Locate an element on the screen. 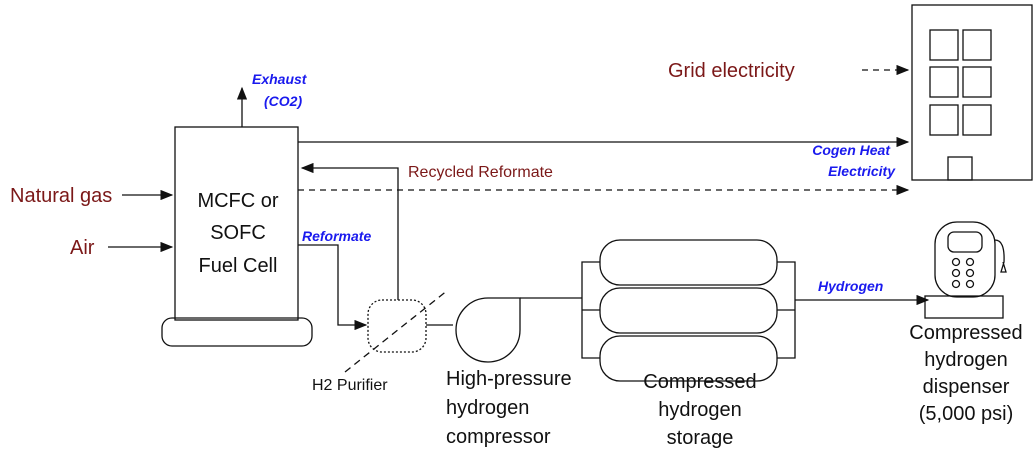 This screenshot has width=1034, height=464. compressor-label: hydrogen is located at coordinates (487, 408).